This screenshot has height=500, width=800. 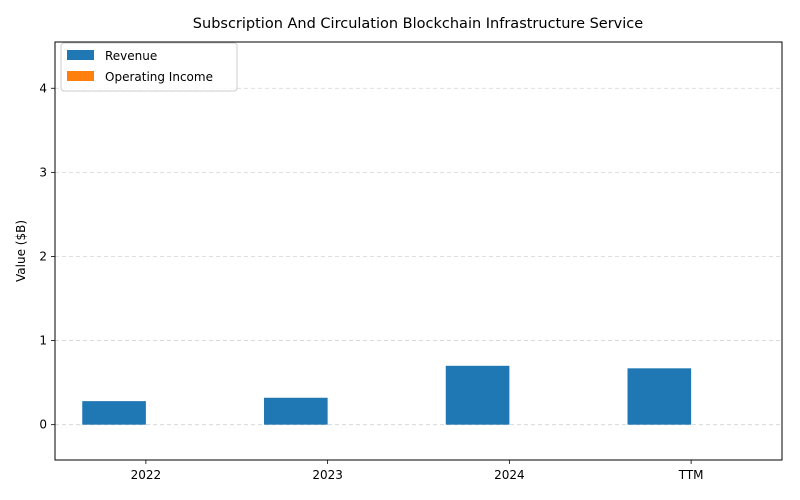 I want to click on bar-revenue-2024, so click(x=477, y=395).